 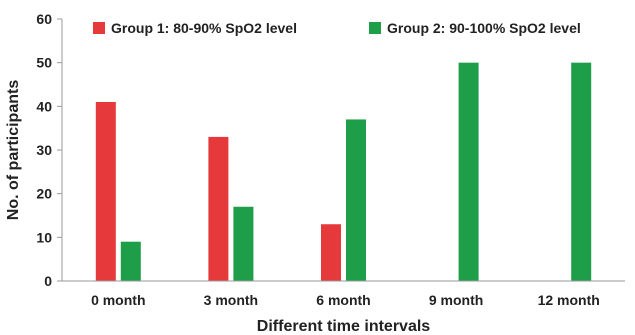 I want to click on bar-series-2-9-month, so click(x=468, y=171).